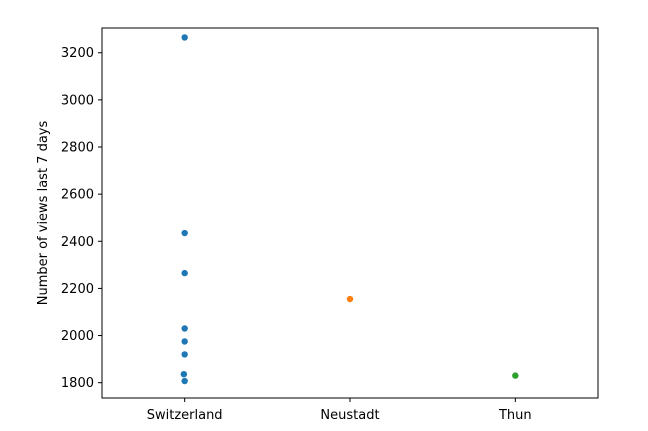 Image resolution: width=648 pixels, height=431 pixels. What do you see at coordinates (77, 100) in the screenshot?
I see `y-tick-label: 3000` at bounding box center [77, 100].